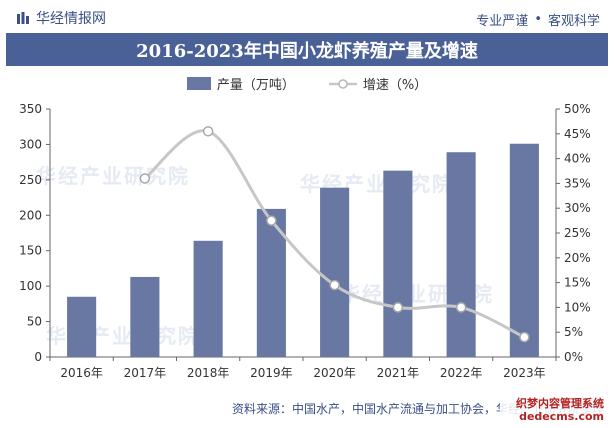 The image size is (614, 428). What do you see at coordinates (307, 16) in the screenshot?
I see `top-bar: 华经情报网 专业严谨 • 客观科学` at bounding box center [307, 16].